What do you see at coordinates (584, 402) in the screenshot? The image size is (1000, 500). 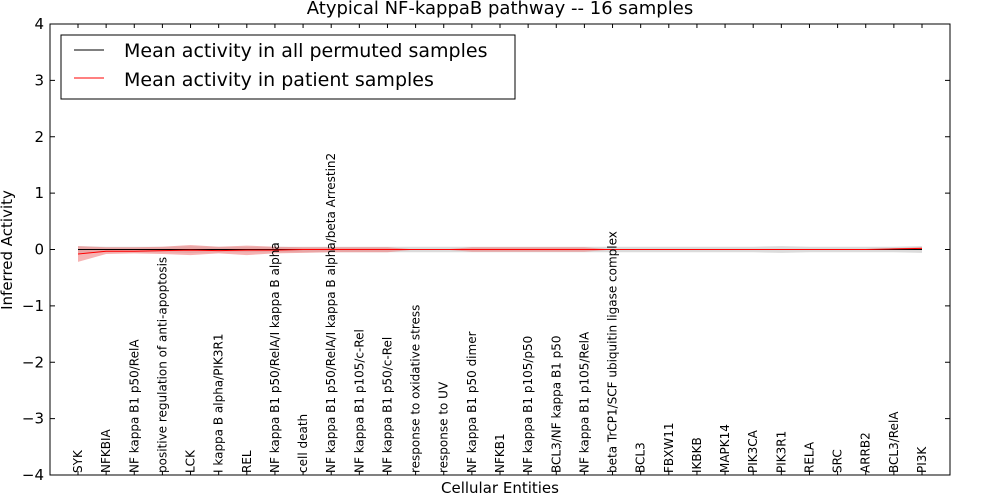 I see `x-tick-label: NF kappa B1 p105/RelA` at bounding box center [584, 402].